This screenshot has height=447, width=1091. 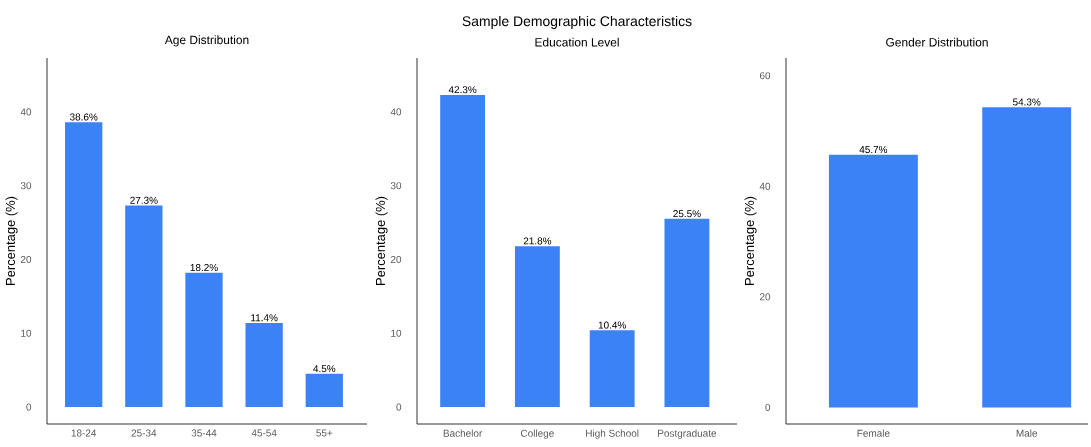 What do you see at coordinates (463, 433) in the screenshot?
I see `x-tick-label: Bachelor` at bounding box center [463, 433].